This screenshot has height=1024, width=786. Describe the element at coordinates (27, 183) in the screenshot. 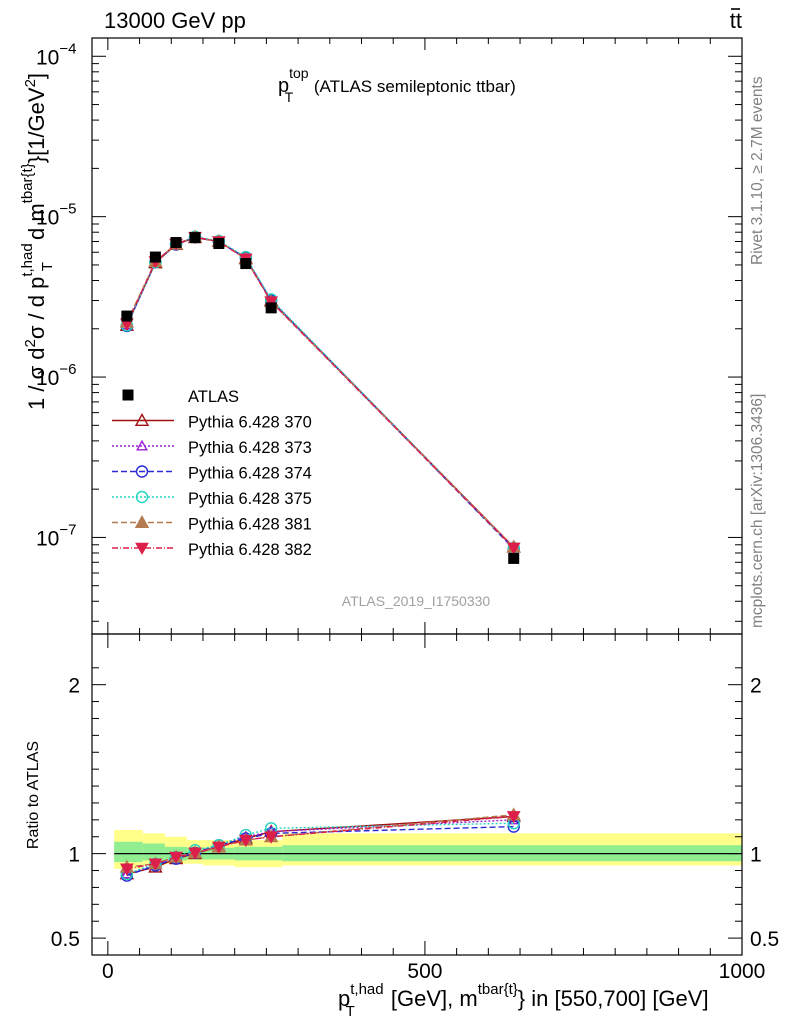

I see `ylabel-sup: tbar{t}` at that location.